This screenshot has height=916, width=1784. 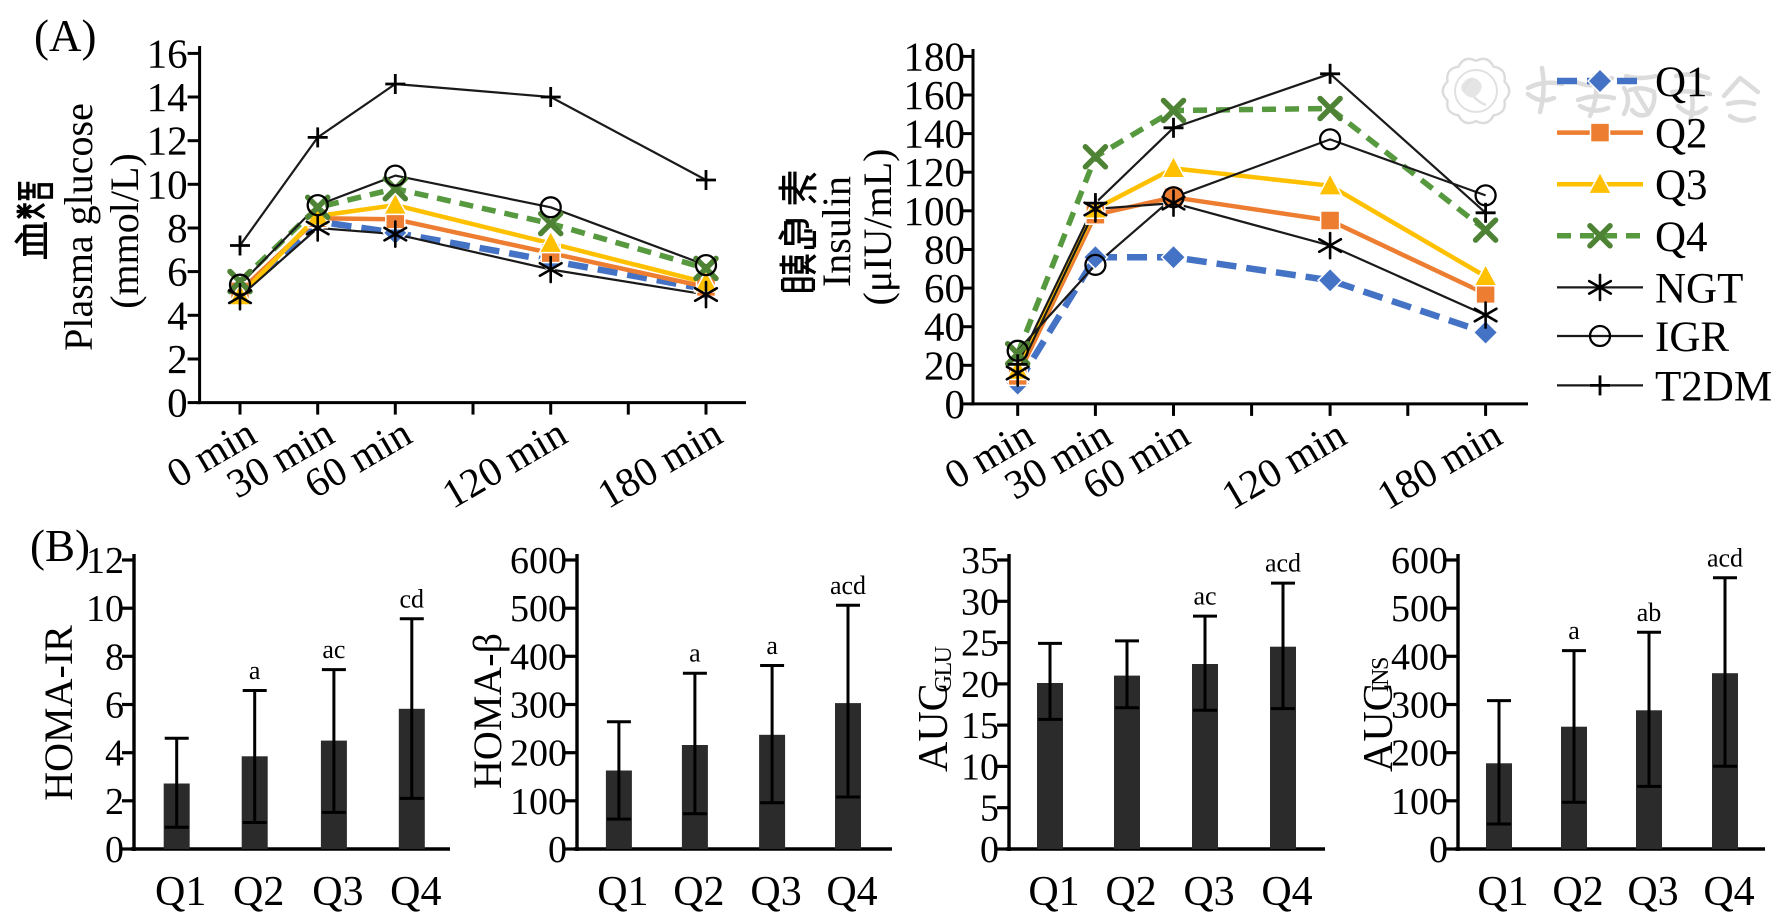 What do you see at coordinates (935, 56) in the screenshot?
I see `svg-text: 180` at bounding box center [935, 56].